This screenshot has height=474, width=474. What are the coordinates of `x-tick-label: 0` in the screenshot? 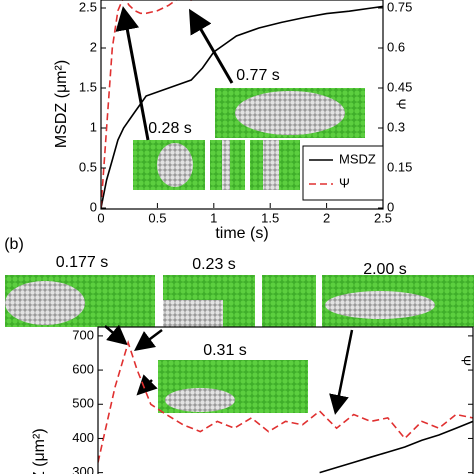 It's located at (100, 217).